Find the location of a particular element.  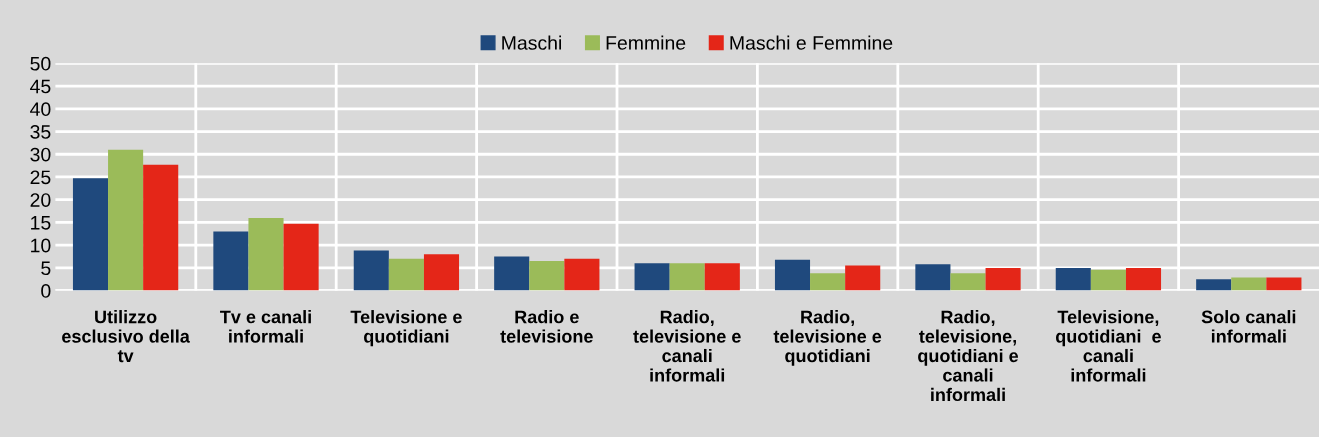

legend-label: Maschi e Femmine is located at coordinates (811, 42).